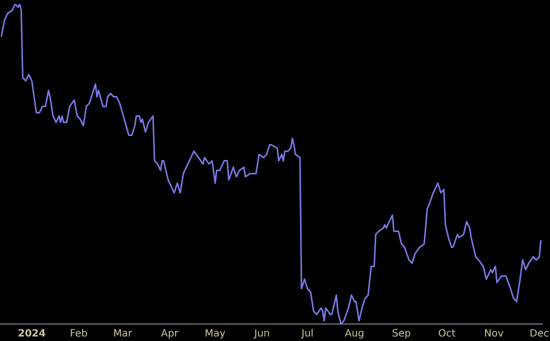 The width and height of the screenshot is (550, 341). What do you see at coordinates (401, 334) in the screenshot?
I see `x-tick-label: Sep` at bounding box center [401, 334].